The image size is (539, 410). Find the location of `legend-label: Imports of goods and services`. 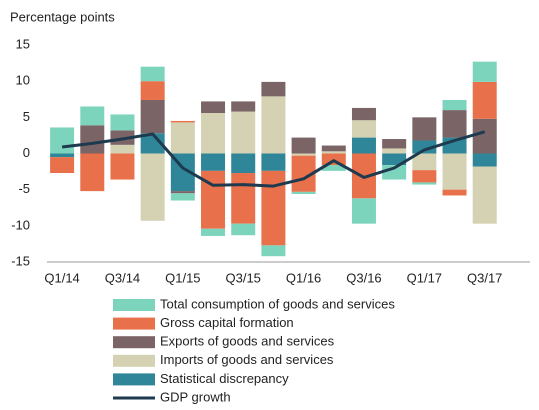

legend-label: Imports of goods and services is located at coordinates (247, 359).